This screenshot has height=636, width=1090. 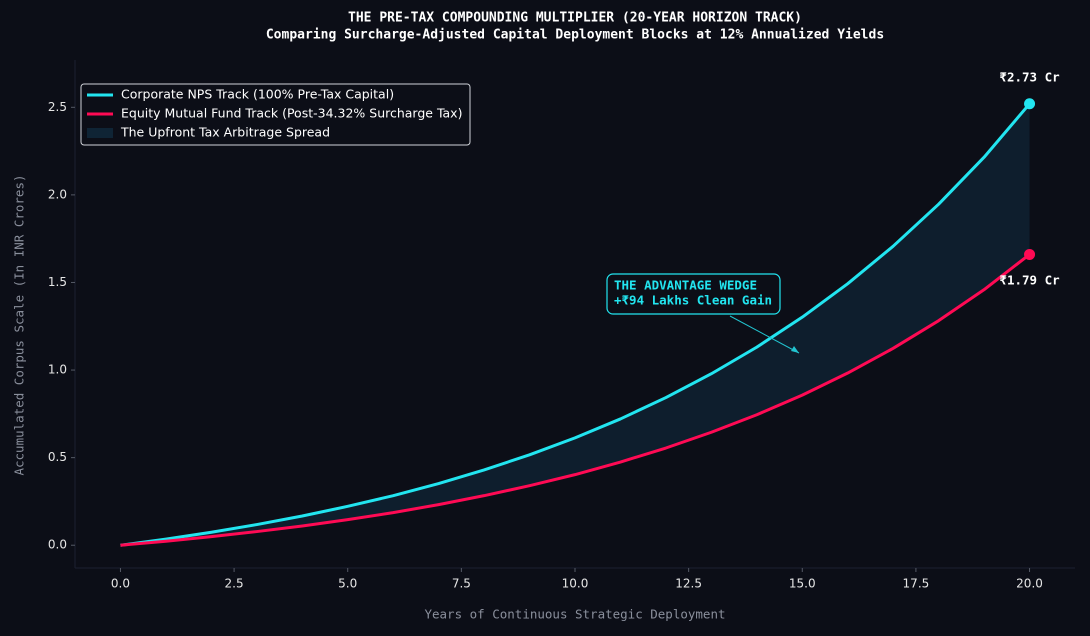 I want to click on annotation-text: +₹94 Lakhs Clean Gain, so click(x=693, y=300).